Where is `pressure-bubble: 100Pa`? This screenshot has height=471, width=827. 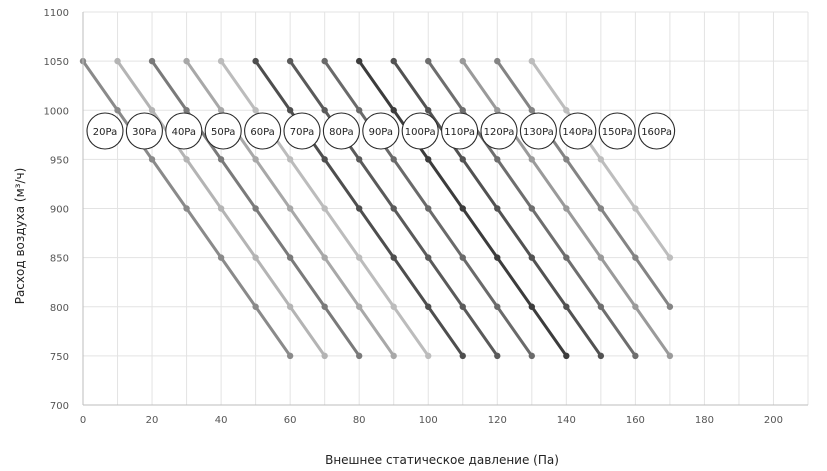 pressure-bubble: 100Pa is located at coordinates (420, 131).